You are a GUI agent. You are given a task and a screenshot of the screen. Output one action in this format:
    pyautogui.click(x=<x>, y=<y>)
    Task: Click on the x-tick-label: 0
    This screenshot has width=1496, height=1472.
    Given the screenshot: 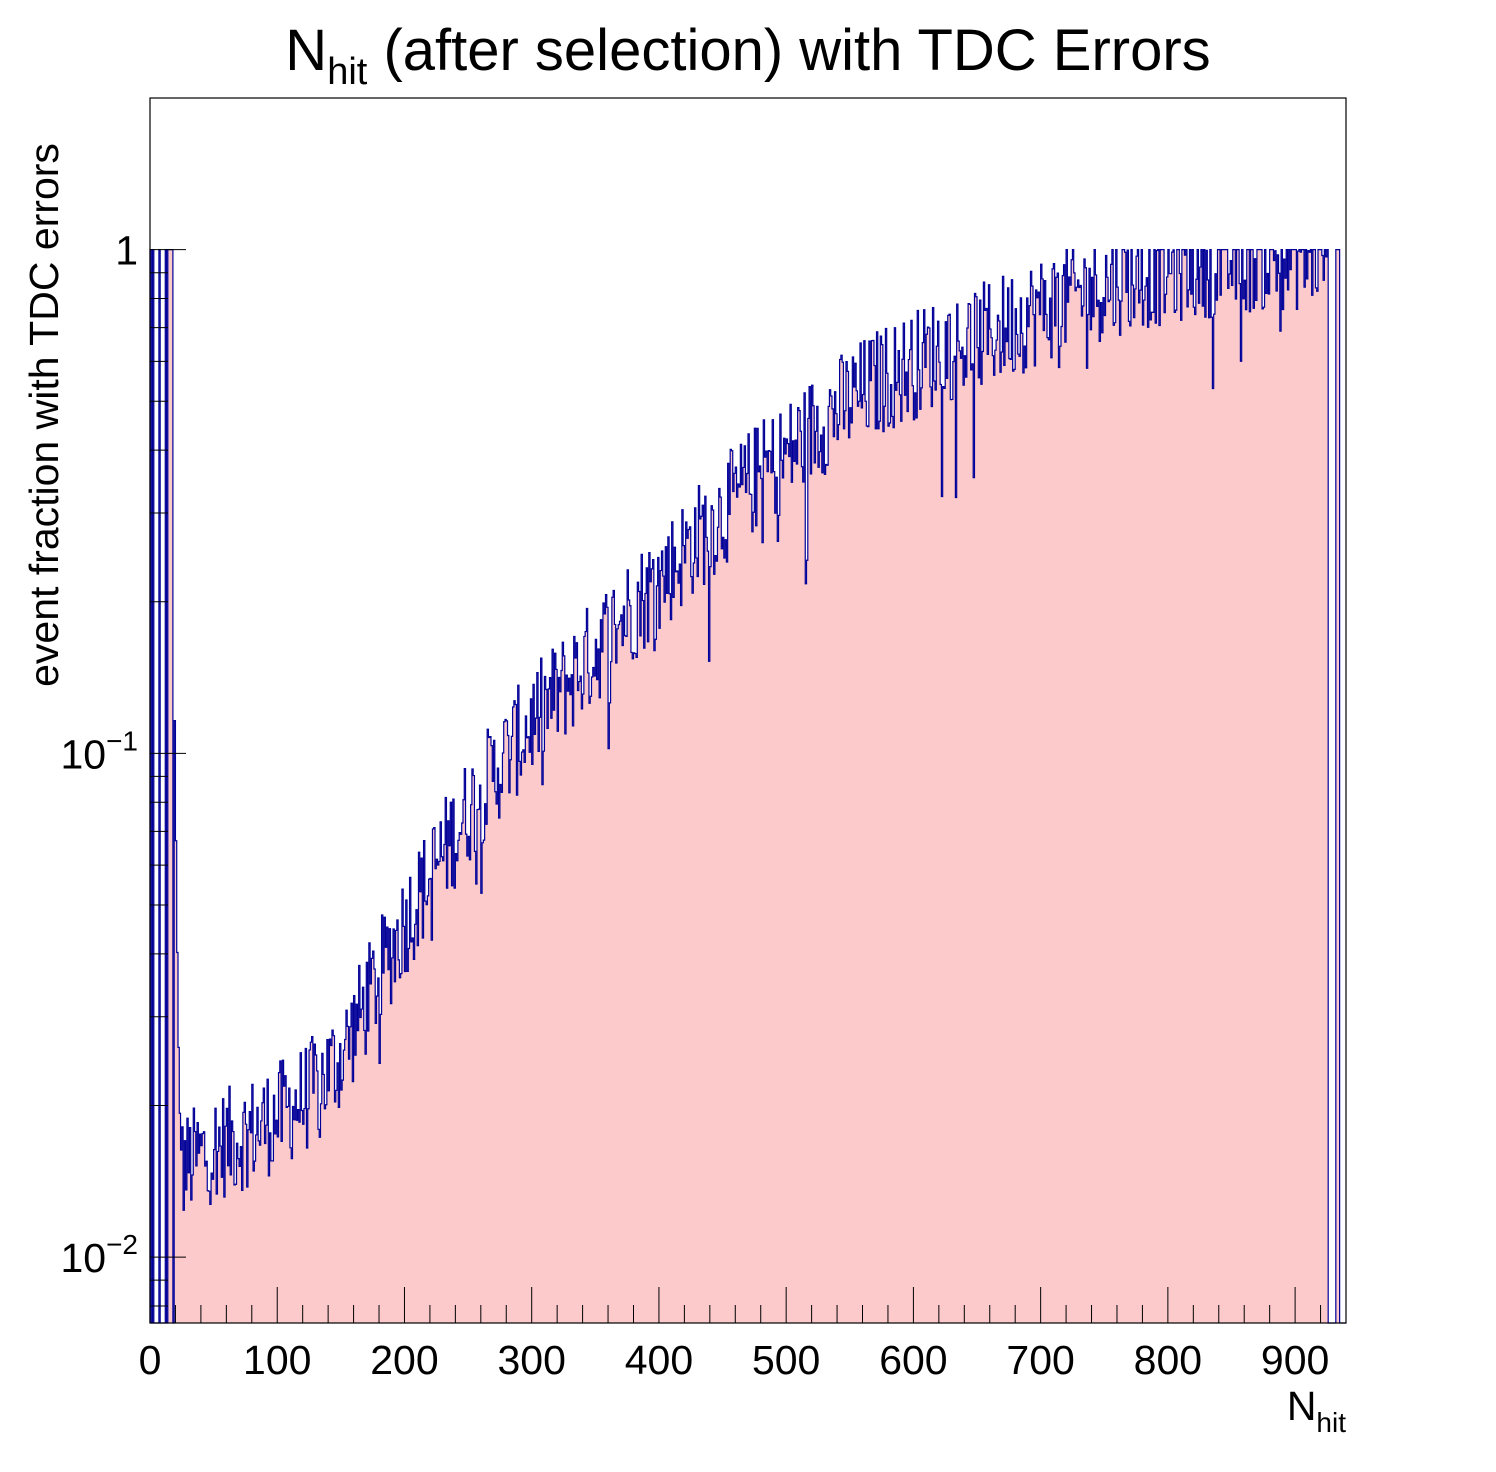 What is the action you would take?
    pyautogui.click(x=150, y=1360)
    